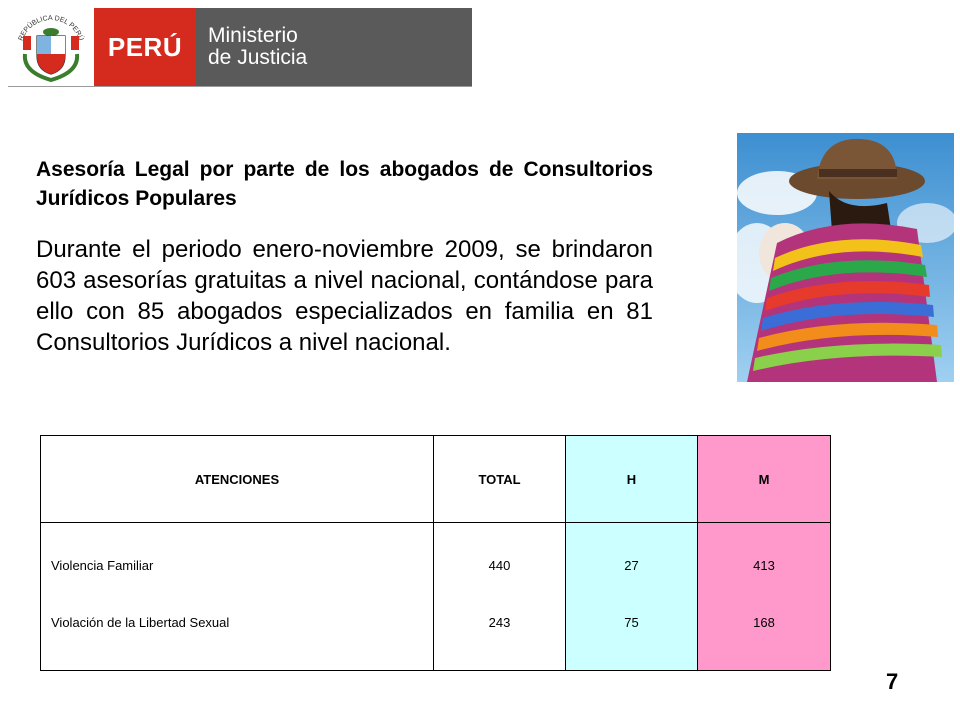 The image size is (960, 720). I want to click on cell-h: 27 75, so click(631, 596).